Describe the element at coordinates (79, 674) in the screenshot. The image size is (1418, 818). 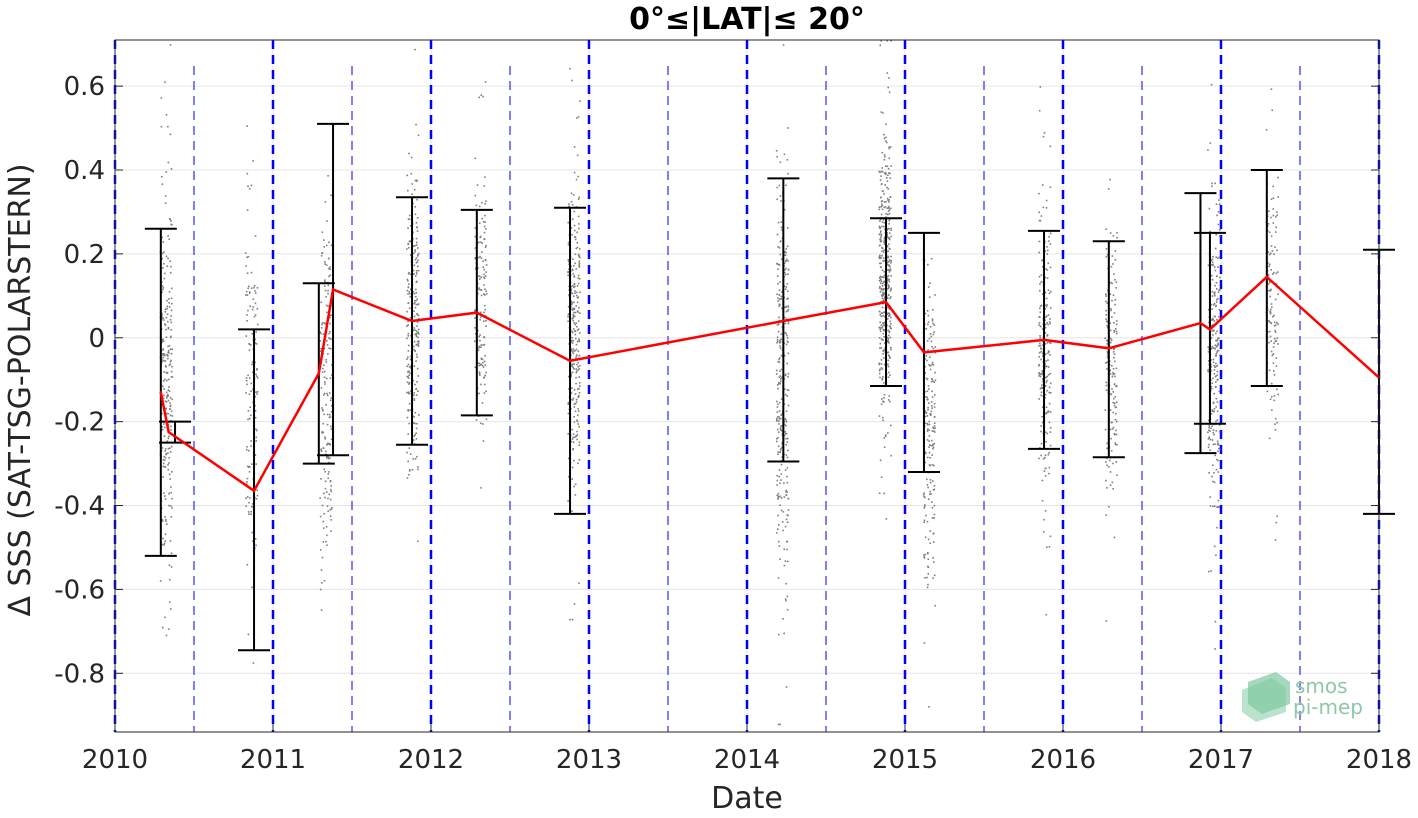
I see `y-tick-label: -0.8` at that location.